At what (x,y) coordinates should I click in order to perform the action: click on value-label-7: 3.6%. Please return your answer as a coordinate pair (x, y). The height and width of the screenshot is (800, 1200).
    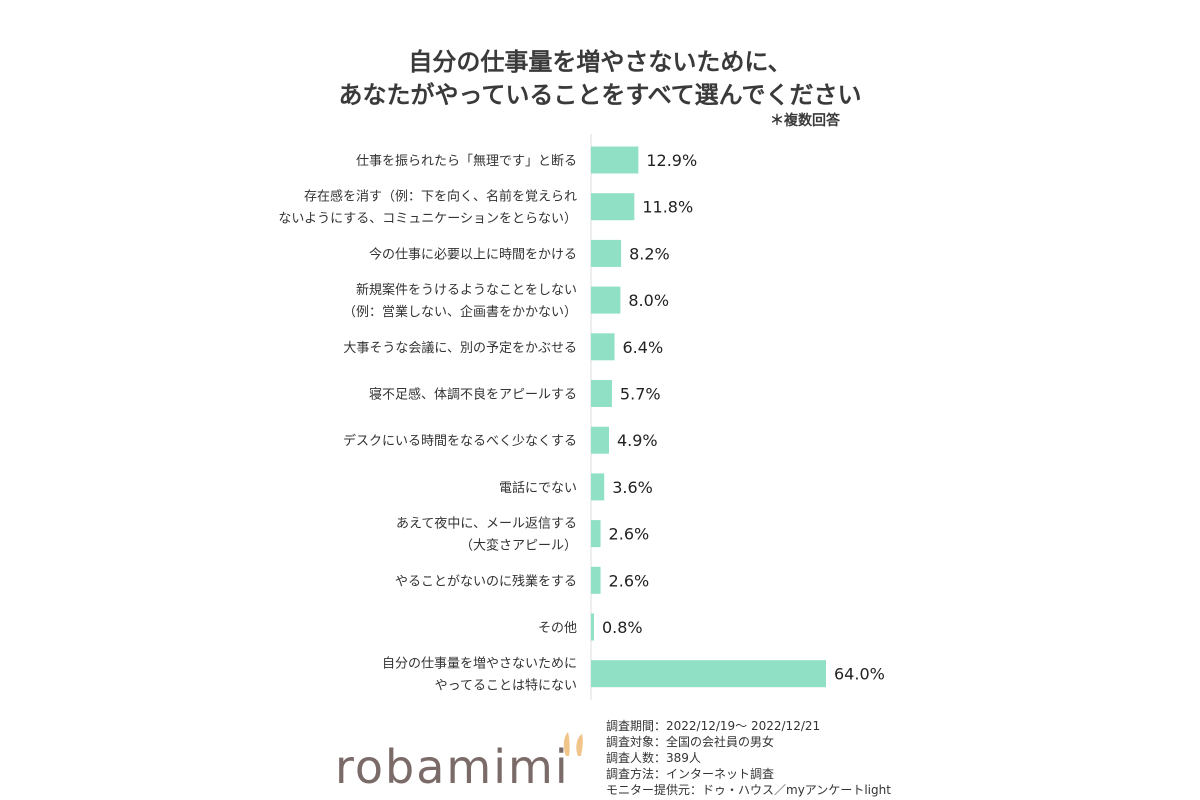
    Looking at the image, I should click on (632, 487).